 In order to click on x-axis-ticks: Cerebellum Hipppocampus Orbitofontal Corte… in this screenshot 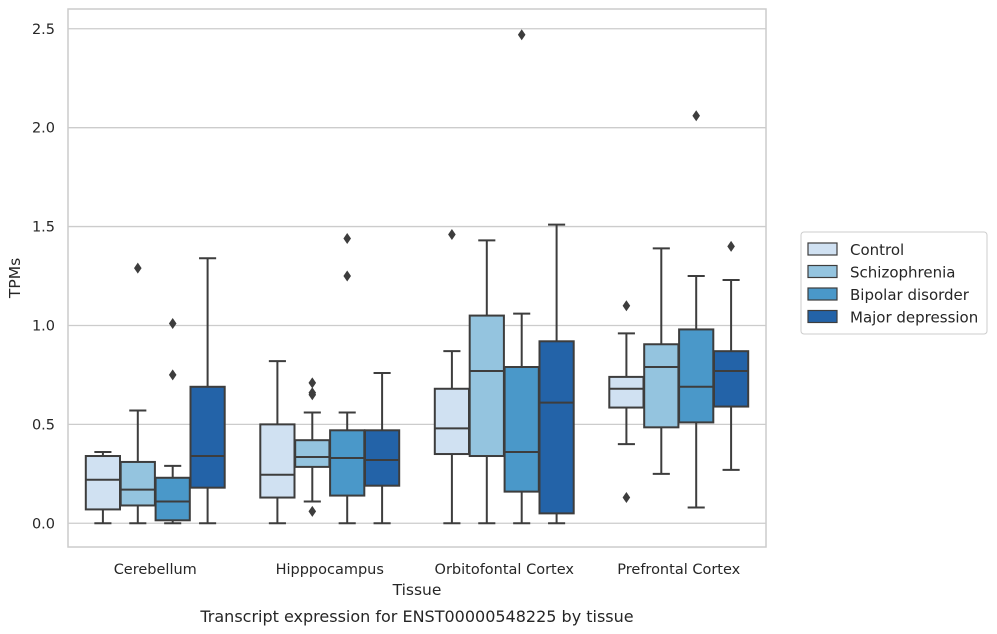, I will do `click(427, 570)`.